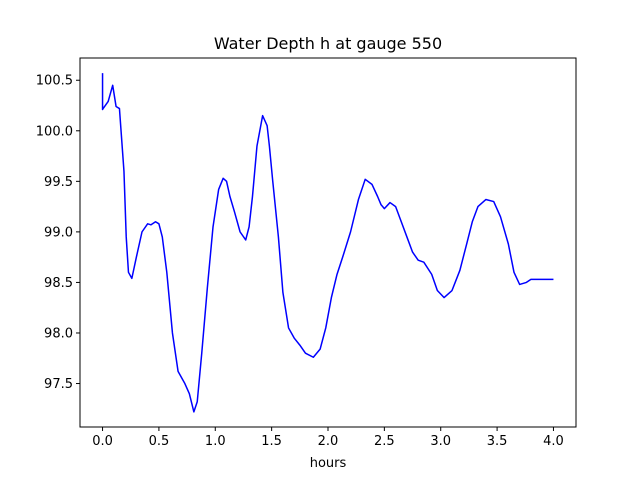  Describe the element at coordinates (271, 441) in the screenshot. I see `x-tick-label: 1.5` at that location.